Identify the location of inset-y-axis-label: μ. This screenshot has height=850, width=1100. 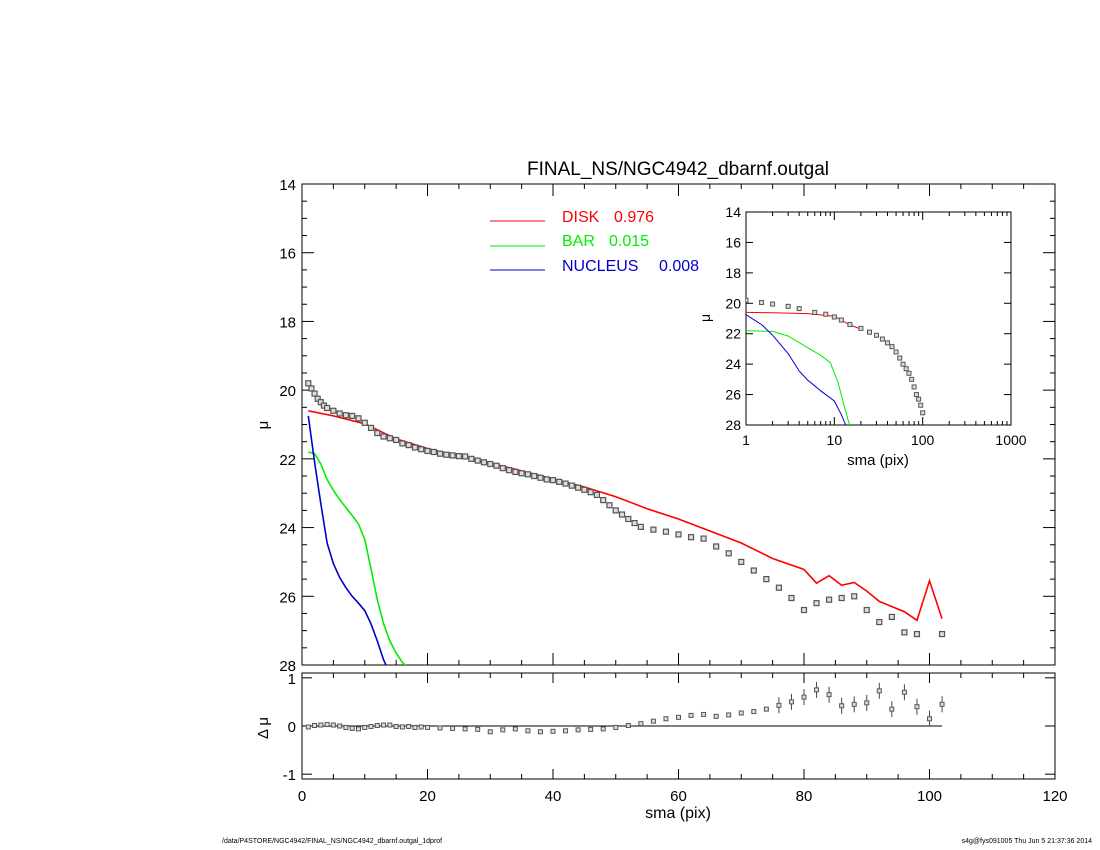
(705, 318).